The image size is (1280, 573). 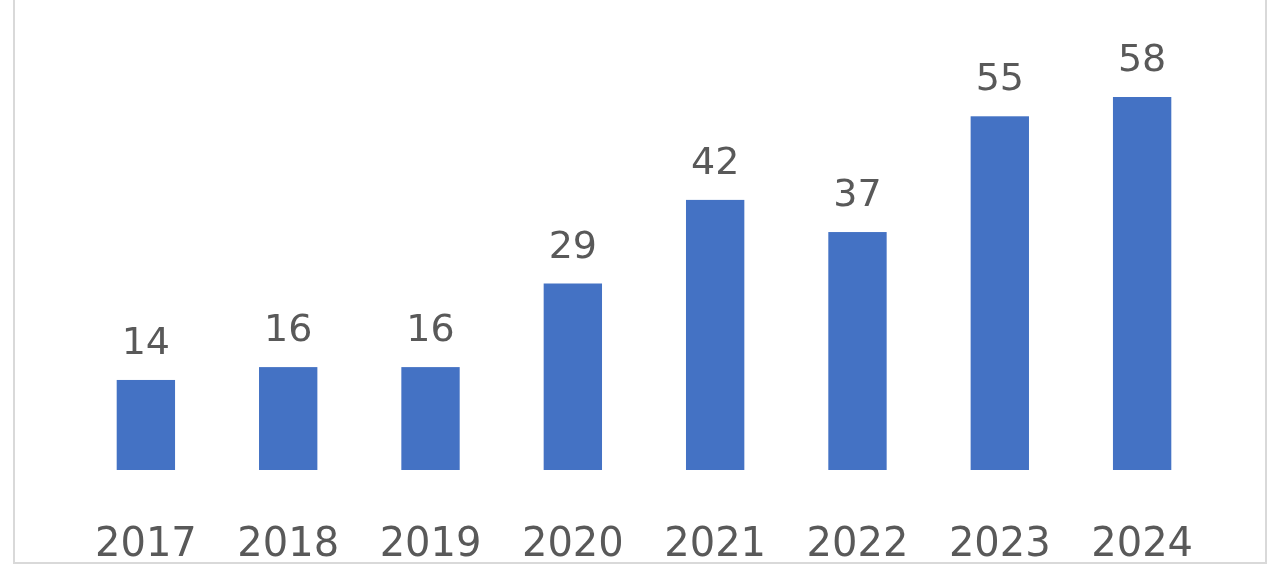 What do you see at coordinates (857, 193) in the screenshot?
I see `data-label: 37` at bounding box center [857, 193].